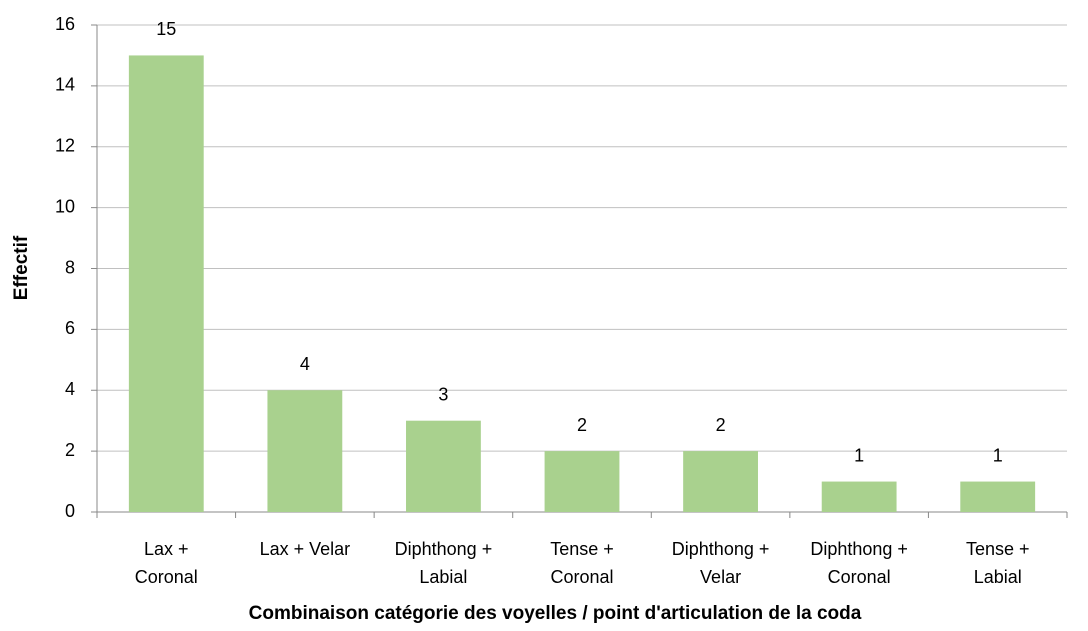  Describe the element at coordinates (21, 267) in the screenshot. I see `y-axis-title: Effectif` at that location.